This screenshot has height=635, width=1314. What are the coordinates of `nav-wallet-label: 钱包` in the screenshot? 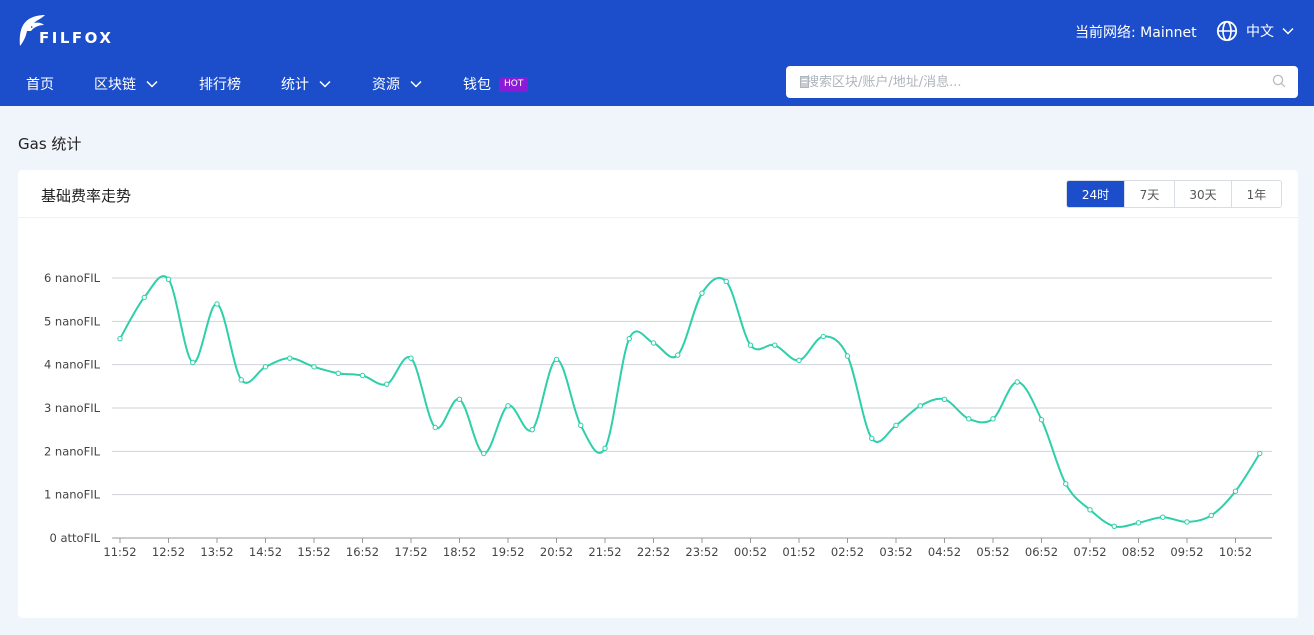 It's located at (477, 85).